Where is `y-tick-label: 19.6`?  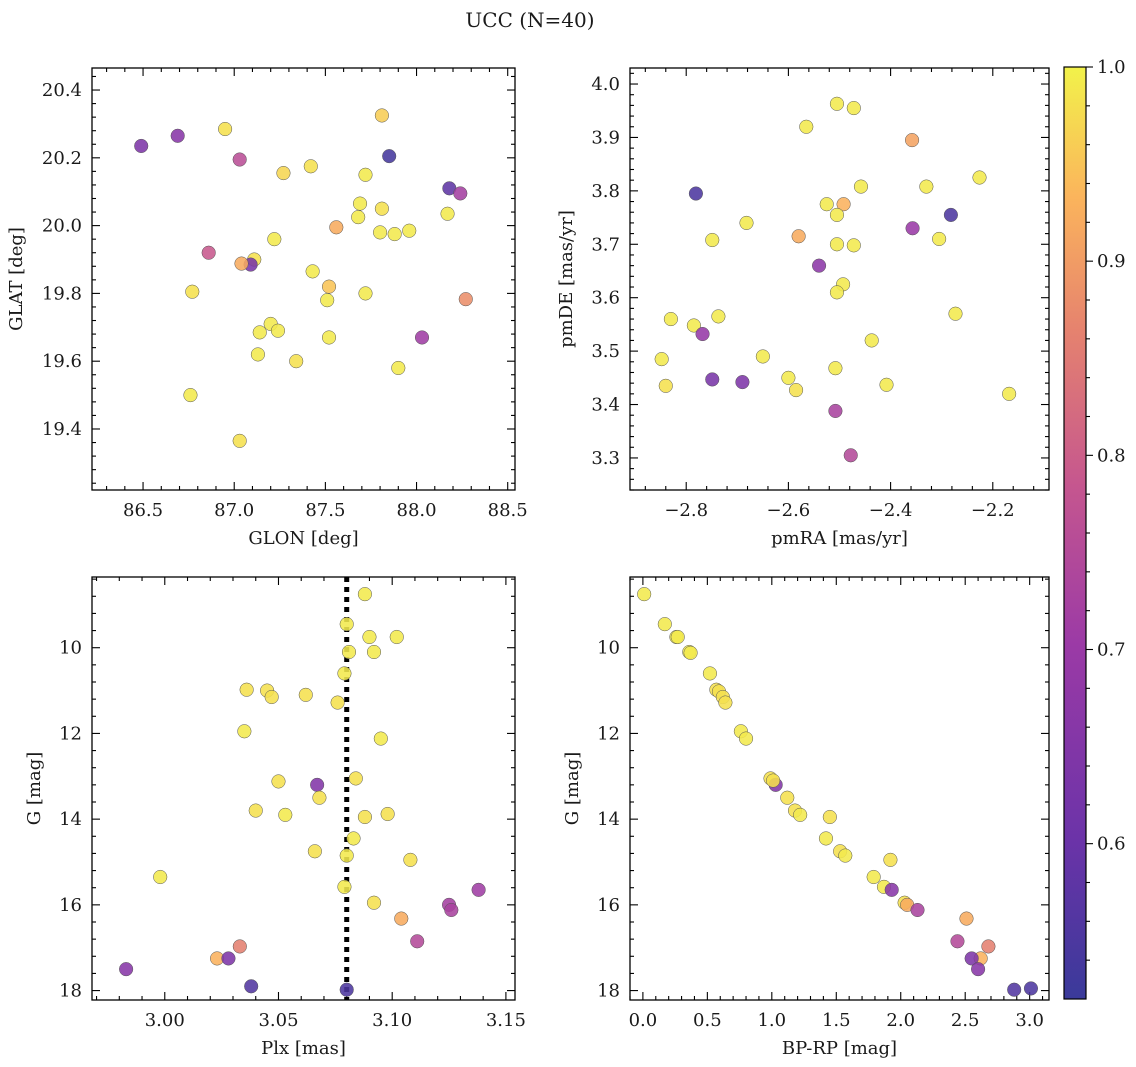
y-tick-label: 19.6 is located at coordinates (62, 361).